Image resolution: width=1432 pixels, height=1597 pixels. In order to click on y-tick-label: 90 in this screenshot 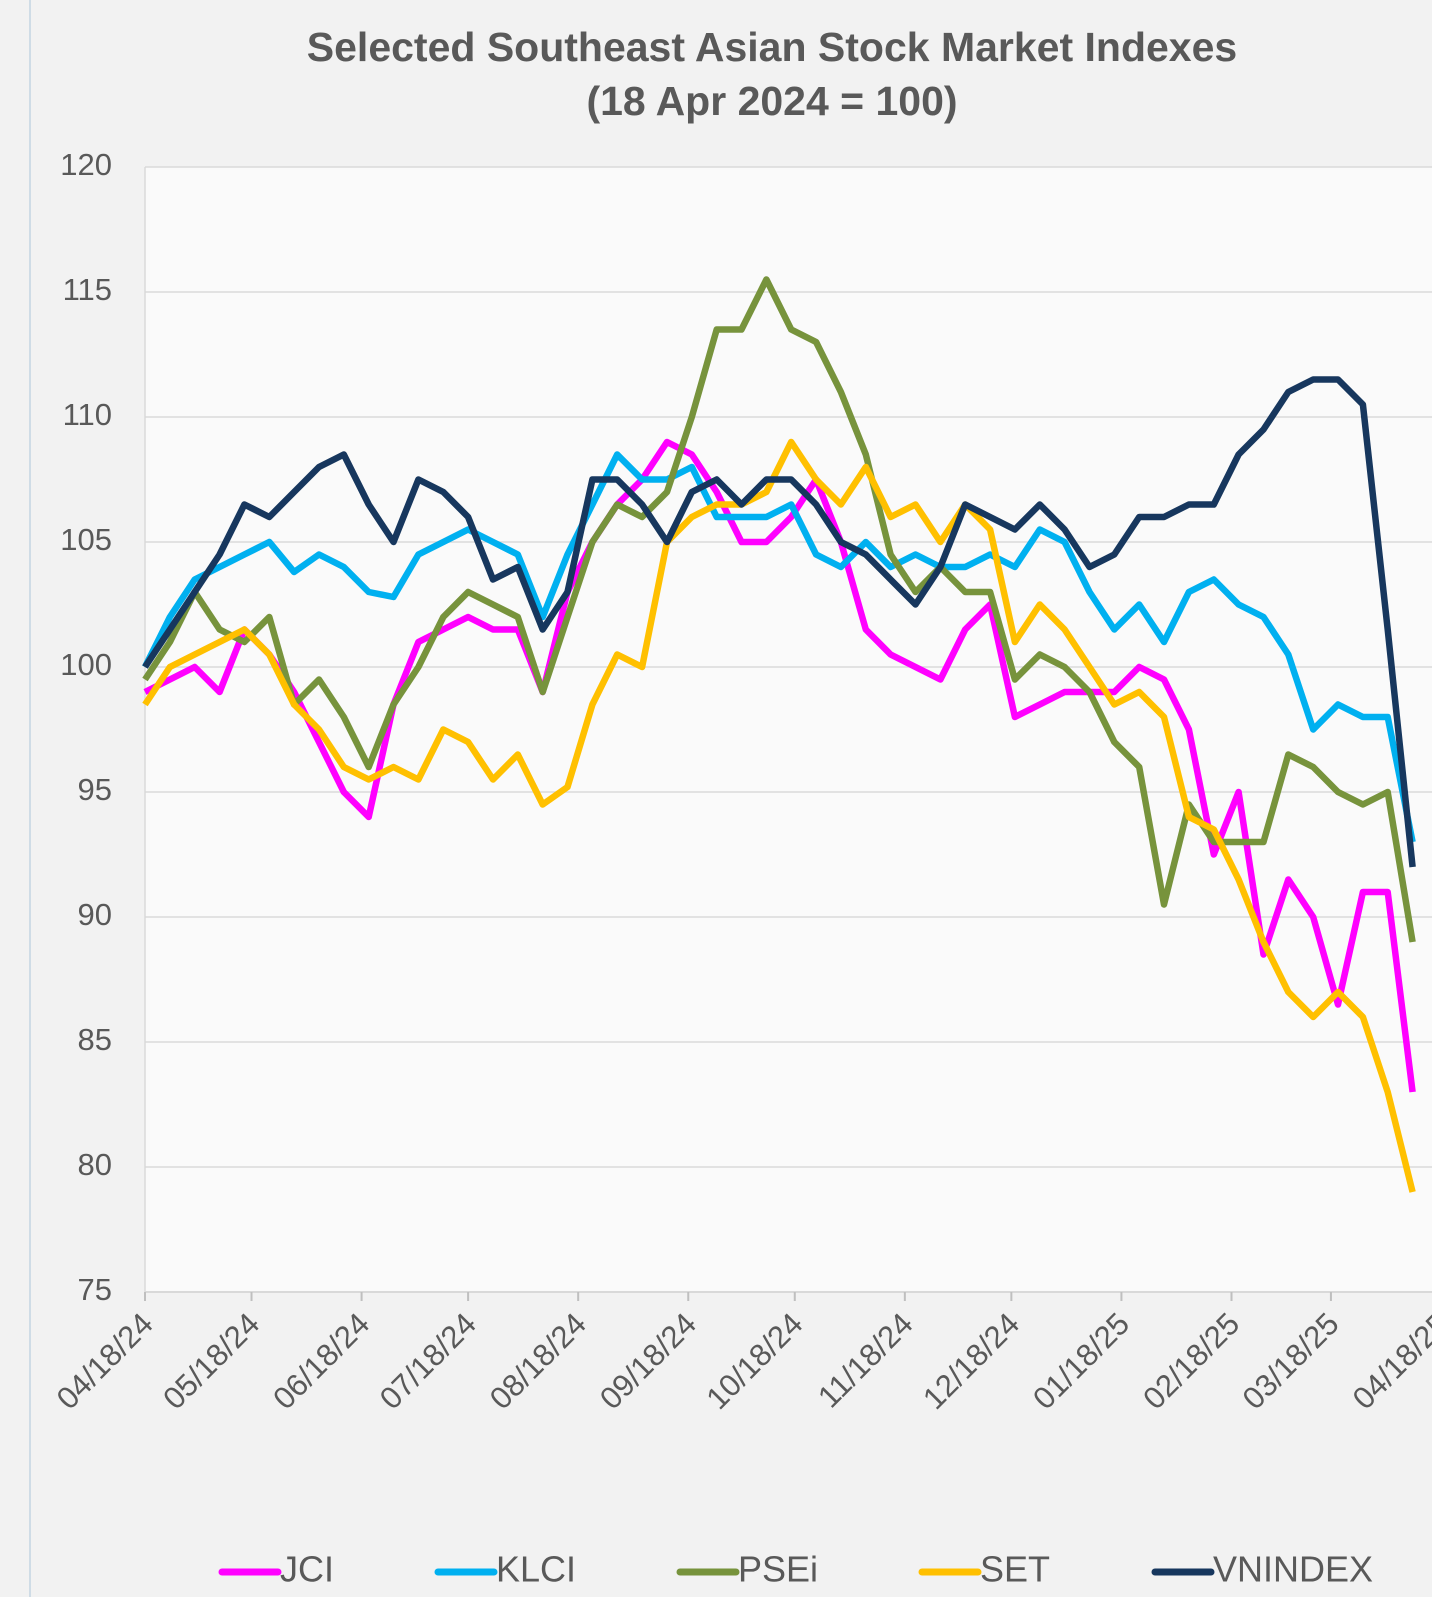, I will do `click(95, 914)`.